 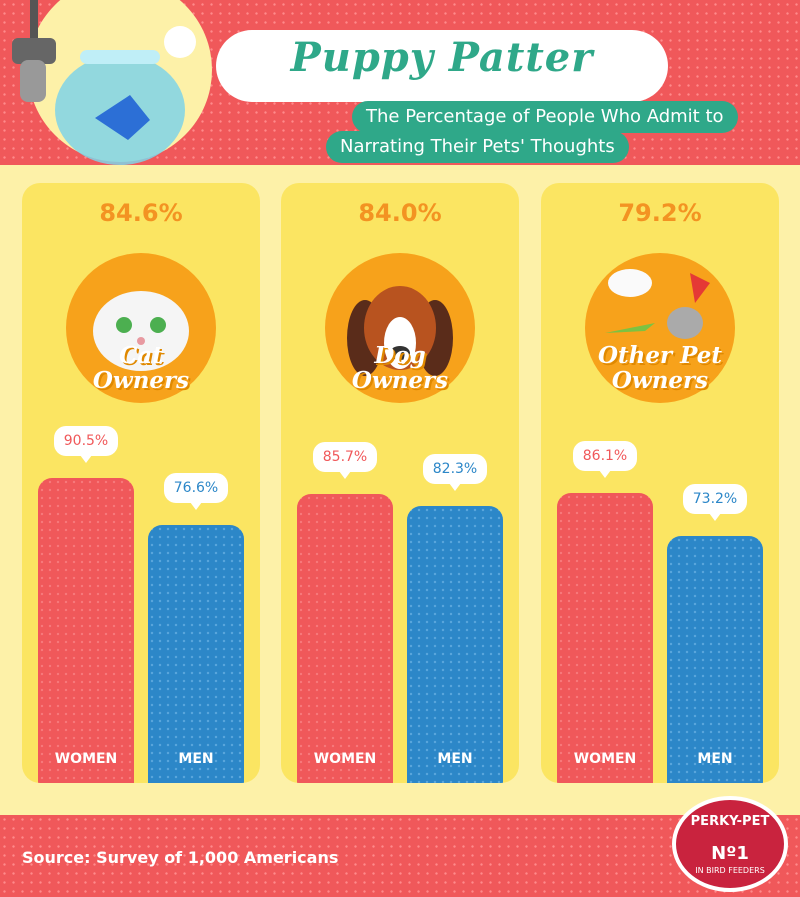 What do you see at coordinates (477, 147) in the screenshot?
I see `subtitle-line-2: Narrating Their Pets' Thoughts` at bounding box center [477, 147].